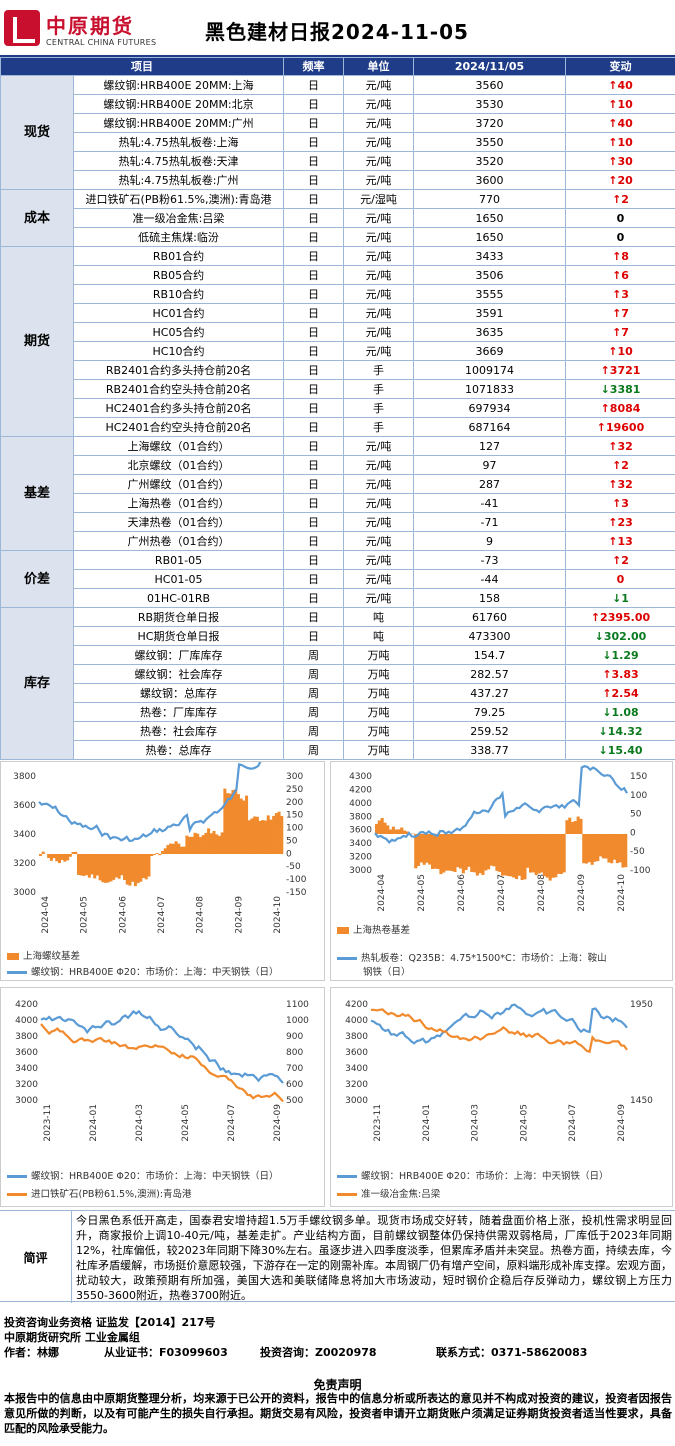 Image resolution: width=675 pixels, height=1446 pixels. What do you see at coordinates (620, 712) in the screenshot?
I see `change-cell: 1.08` at bounding box center [620, 712].